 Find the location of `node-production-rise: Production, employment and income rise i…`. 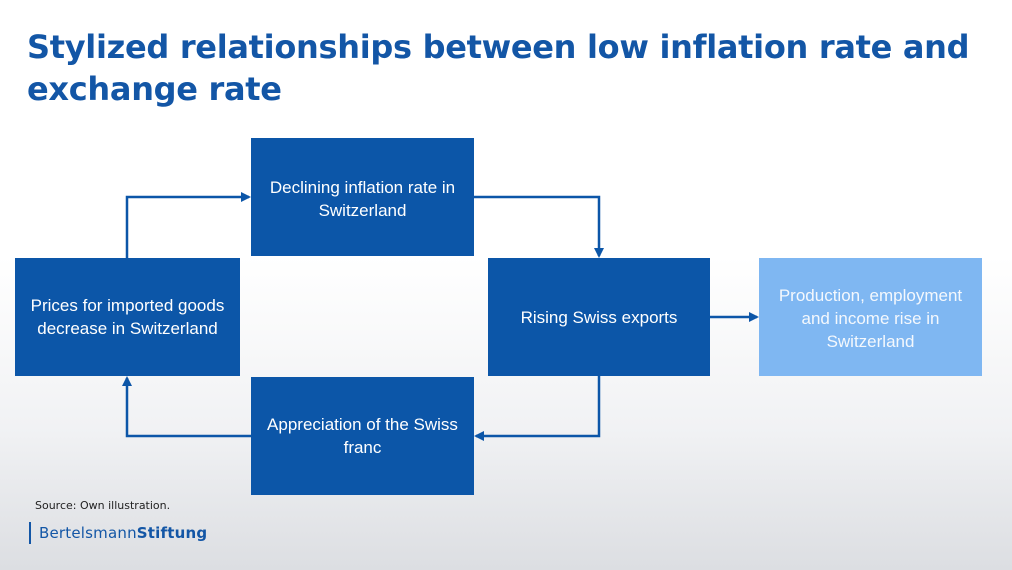

node-production-rise: Production, employment and income rise i… is located at coordinates (870, 317).